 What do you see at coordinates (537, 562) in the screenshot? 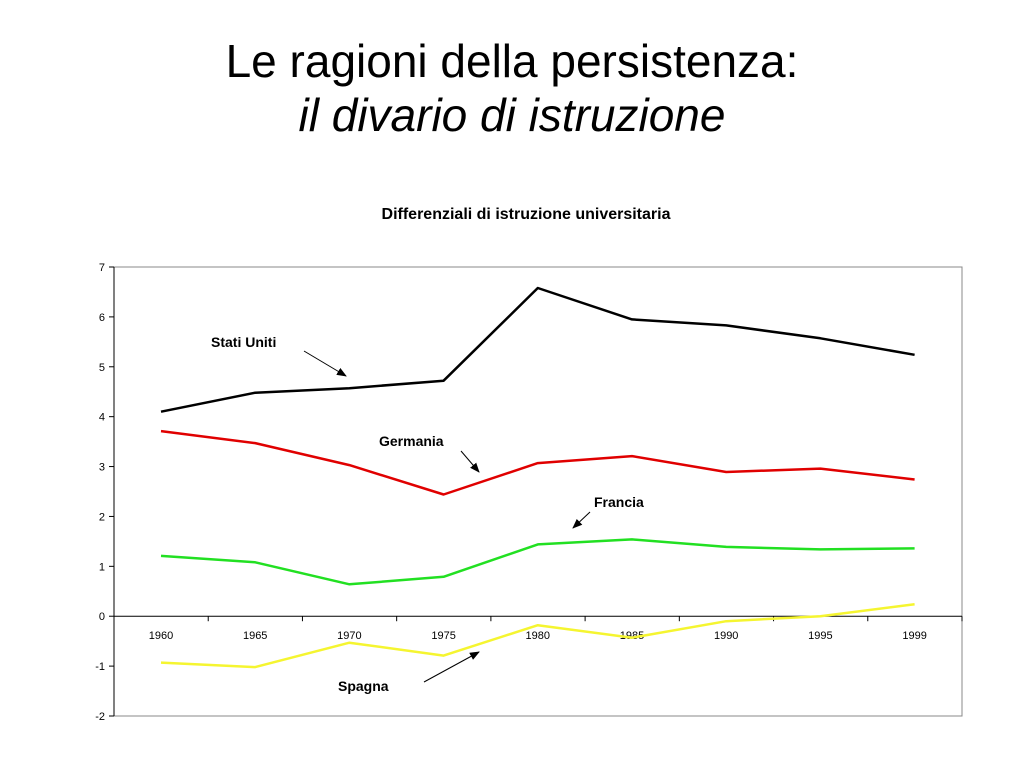
I see `series-line-francia` at bounding box center [537, 562].